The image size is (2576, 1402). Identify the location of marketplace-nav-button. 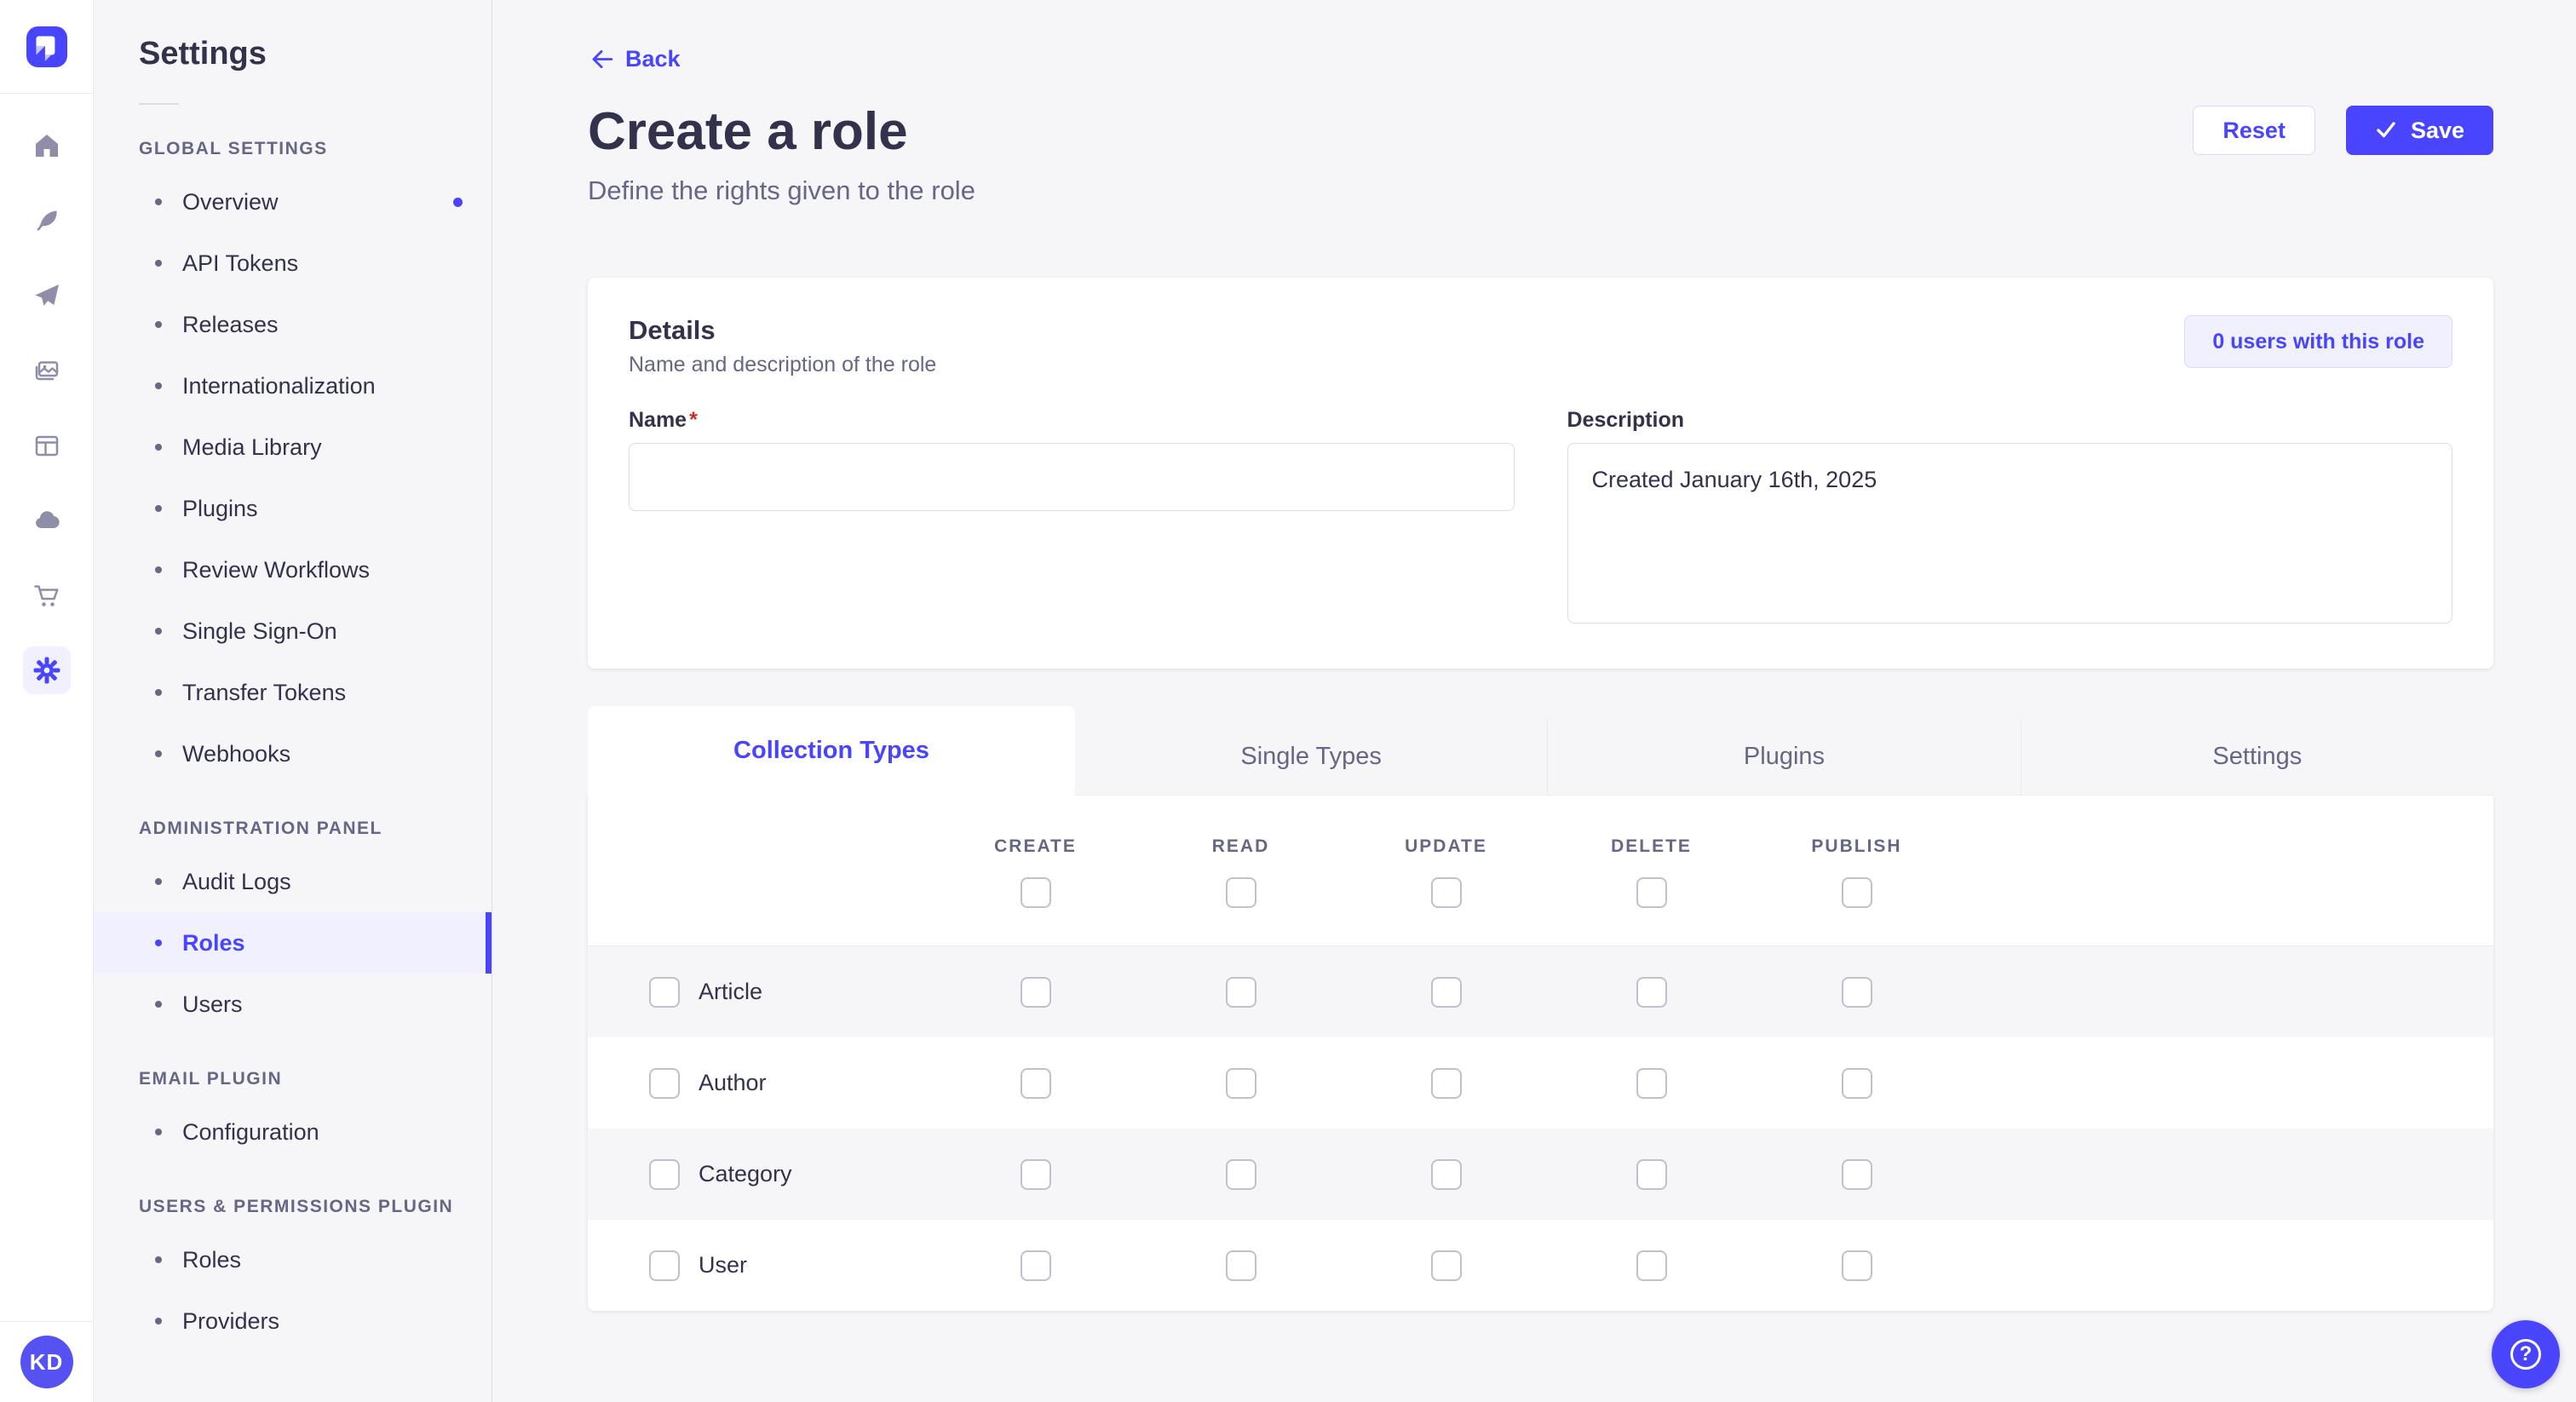
(47, 446).